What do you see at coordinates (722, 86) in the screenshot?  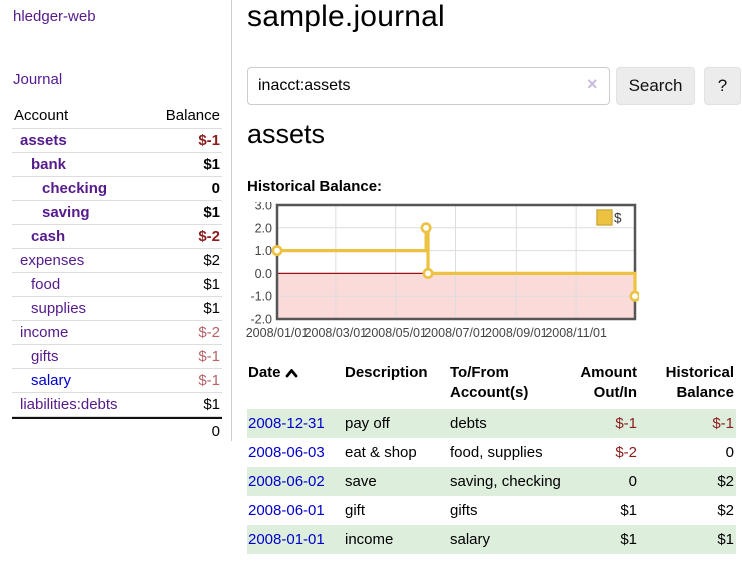 I see `help-button: ?` at bounding box center [722, 86].